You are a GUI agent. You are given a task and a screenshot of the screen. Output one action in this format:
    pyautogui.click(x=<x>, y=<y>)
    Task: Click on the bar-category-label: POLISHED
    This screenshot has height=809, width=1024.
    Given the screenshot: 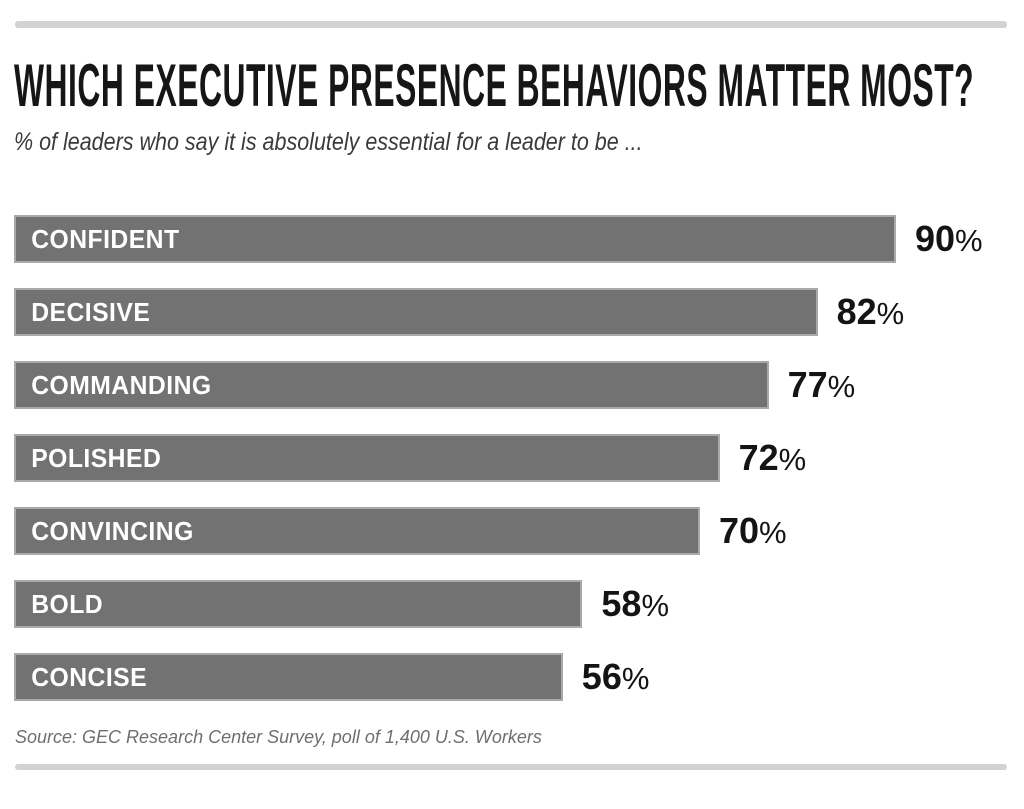 What is the action you would take?
    pyautogui.click(x=96, y=457)
    